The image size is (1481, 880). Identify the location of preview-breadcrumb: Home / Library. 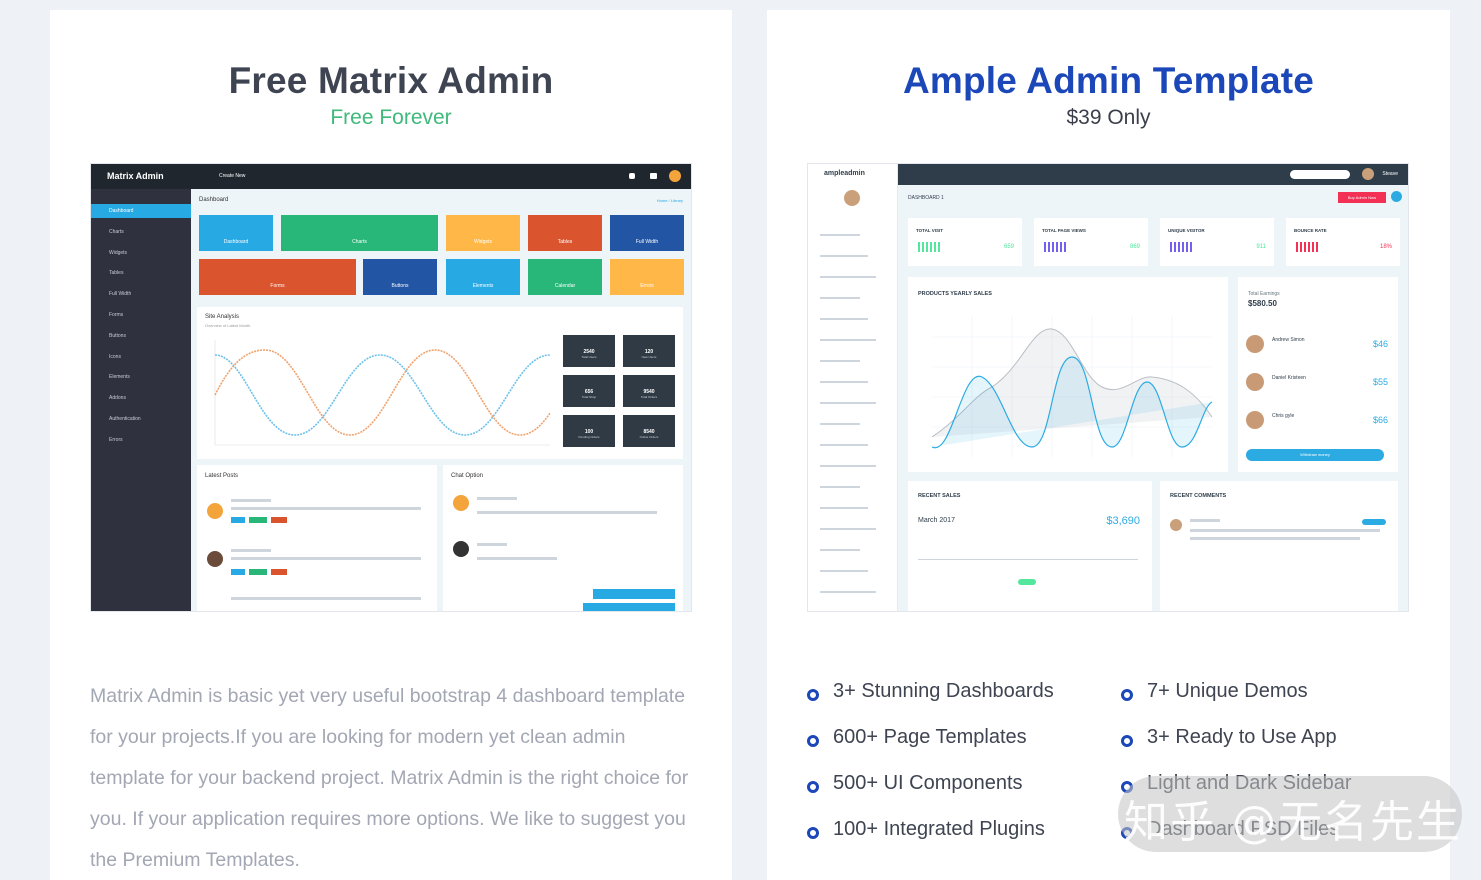
(669, 200).